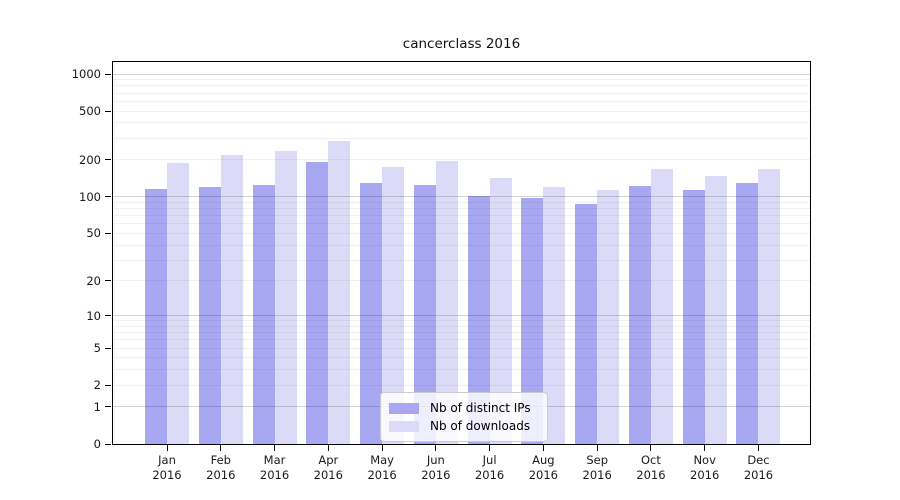  I want to click on bar-downloads-mar, so click(285, 297).